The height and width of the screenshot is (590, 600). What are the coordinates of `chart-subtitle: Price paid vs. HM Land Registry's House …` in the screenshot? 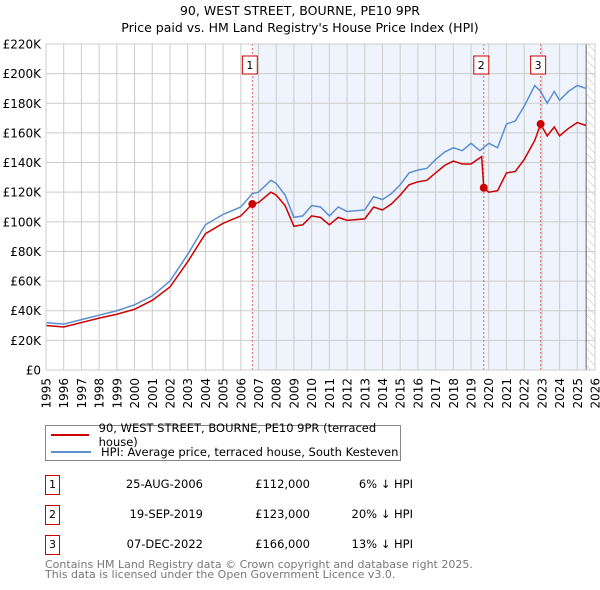 It's located at (299, 27).